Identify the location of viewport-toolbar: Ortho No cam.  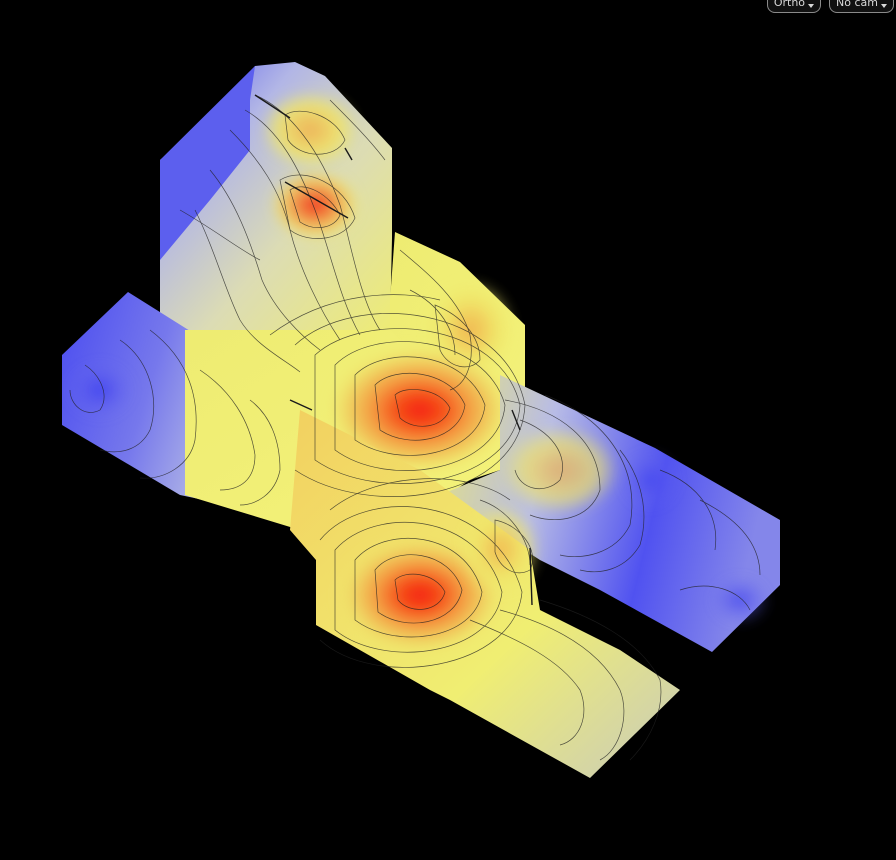
(830, 6).